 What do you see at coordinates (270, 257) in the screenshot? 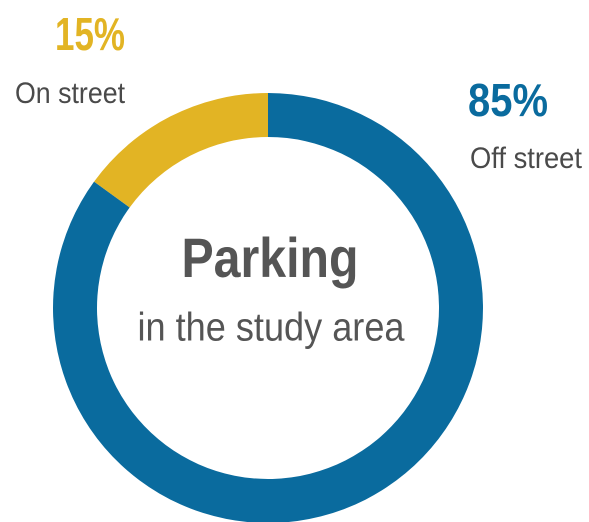
I see `chart-title: Parking` at bounding box center [270, 257].